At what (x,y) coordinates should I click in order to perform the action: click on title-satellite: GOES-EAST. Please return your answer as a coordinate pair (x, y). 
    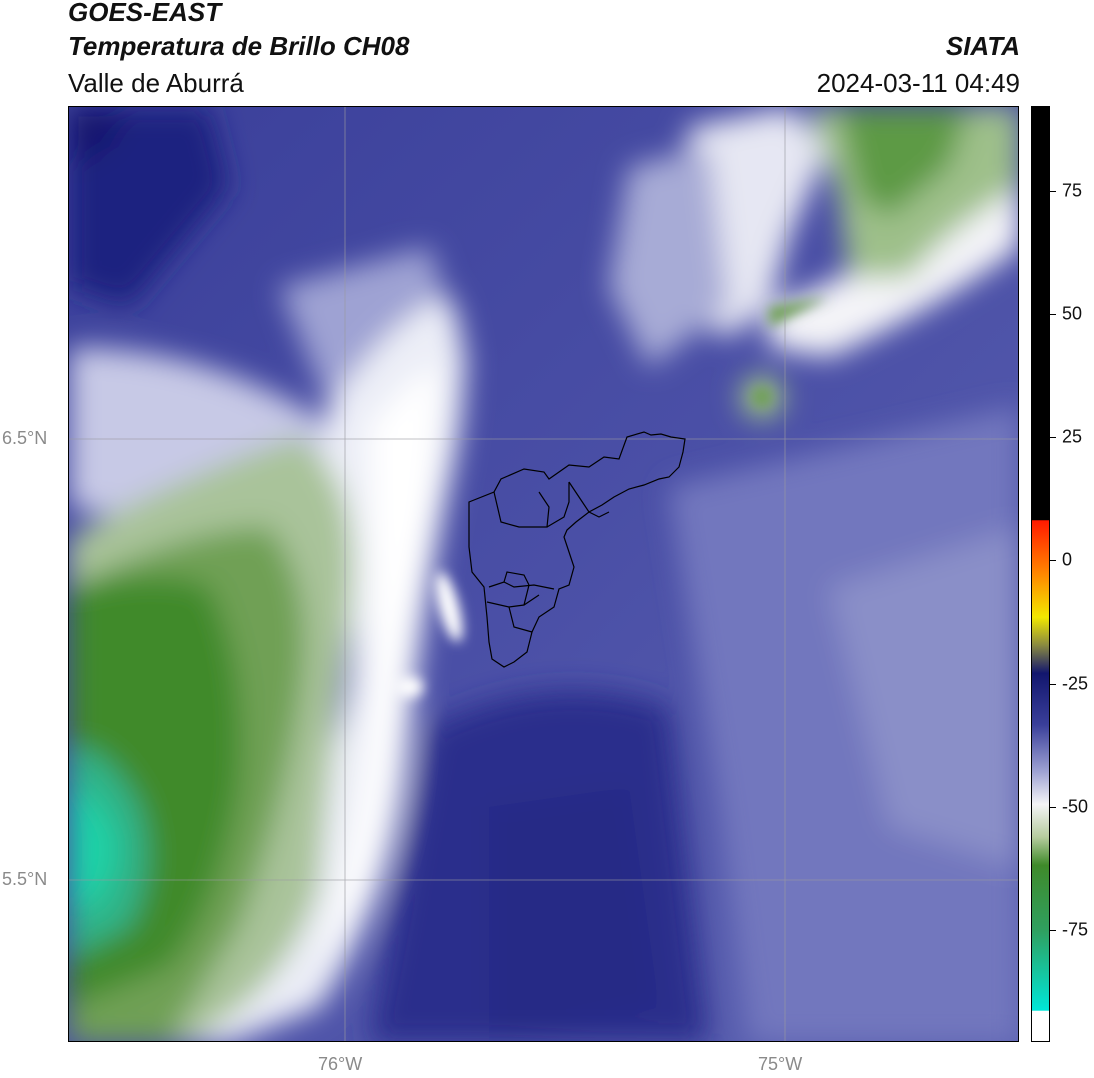
    Looking at the image, I should click on (145, 13).